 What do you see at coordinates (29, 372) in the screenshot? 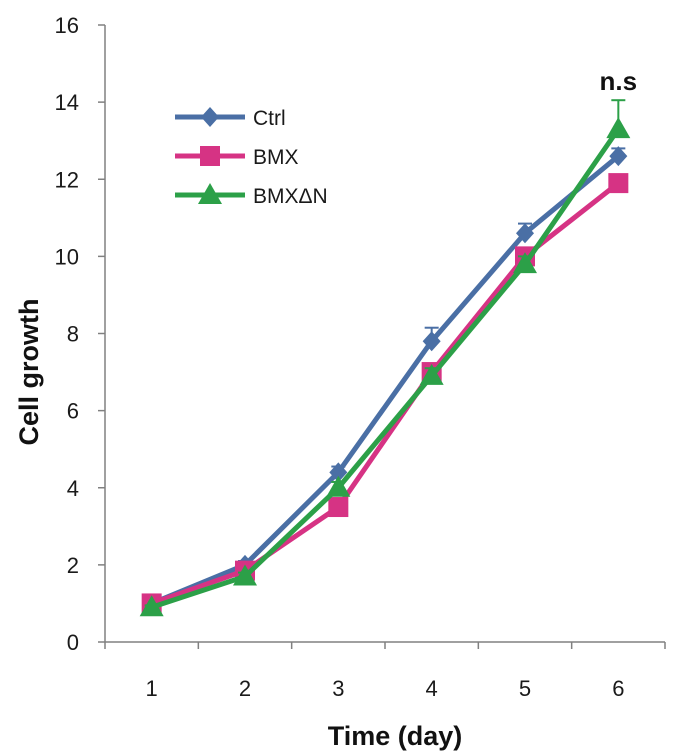
I see `y-axis-title: Cell growth` at bounding box center [29, 372].